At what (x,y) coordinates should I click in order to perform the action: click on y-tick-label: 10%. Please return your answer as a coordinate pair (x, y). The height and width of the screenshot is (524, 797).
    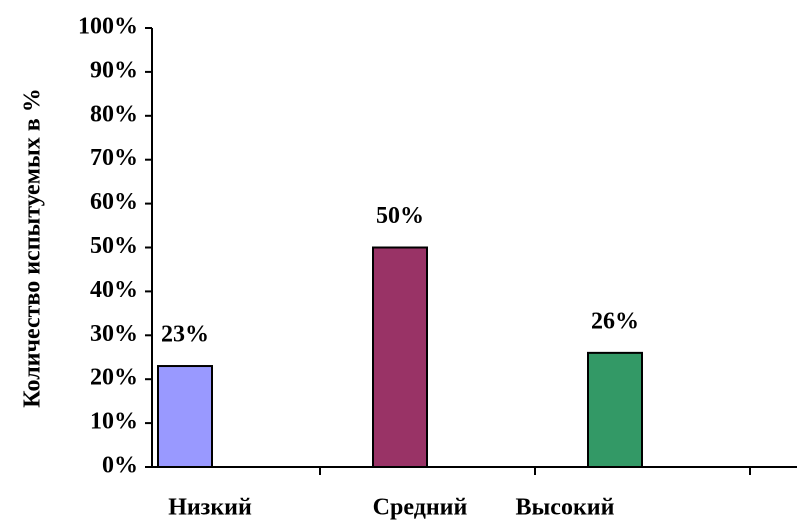
    Looking at the image, I should click on (114, 422).